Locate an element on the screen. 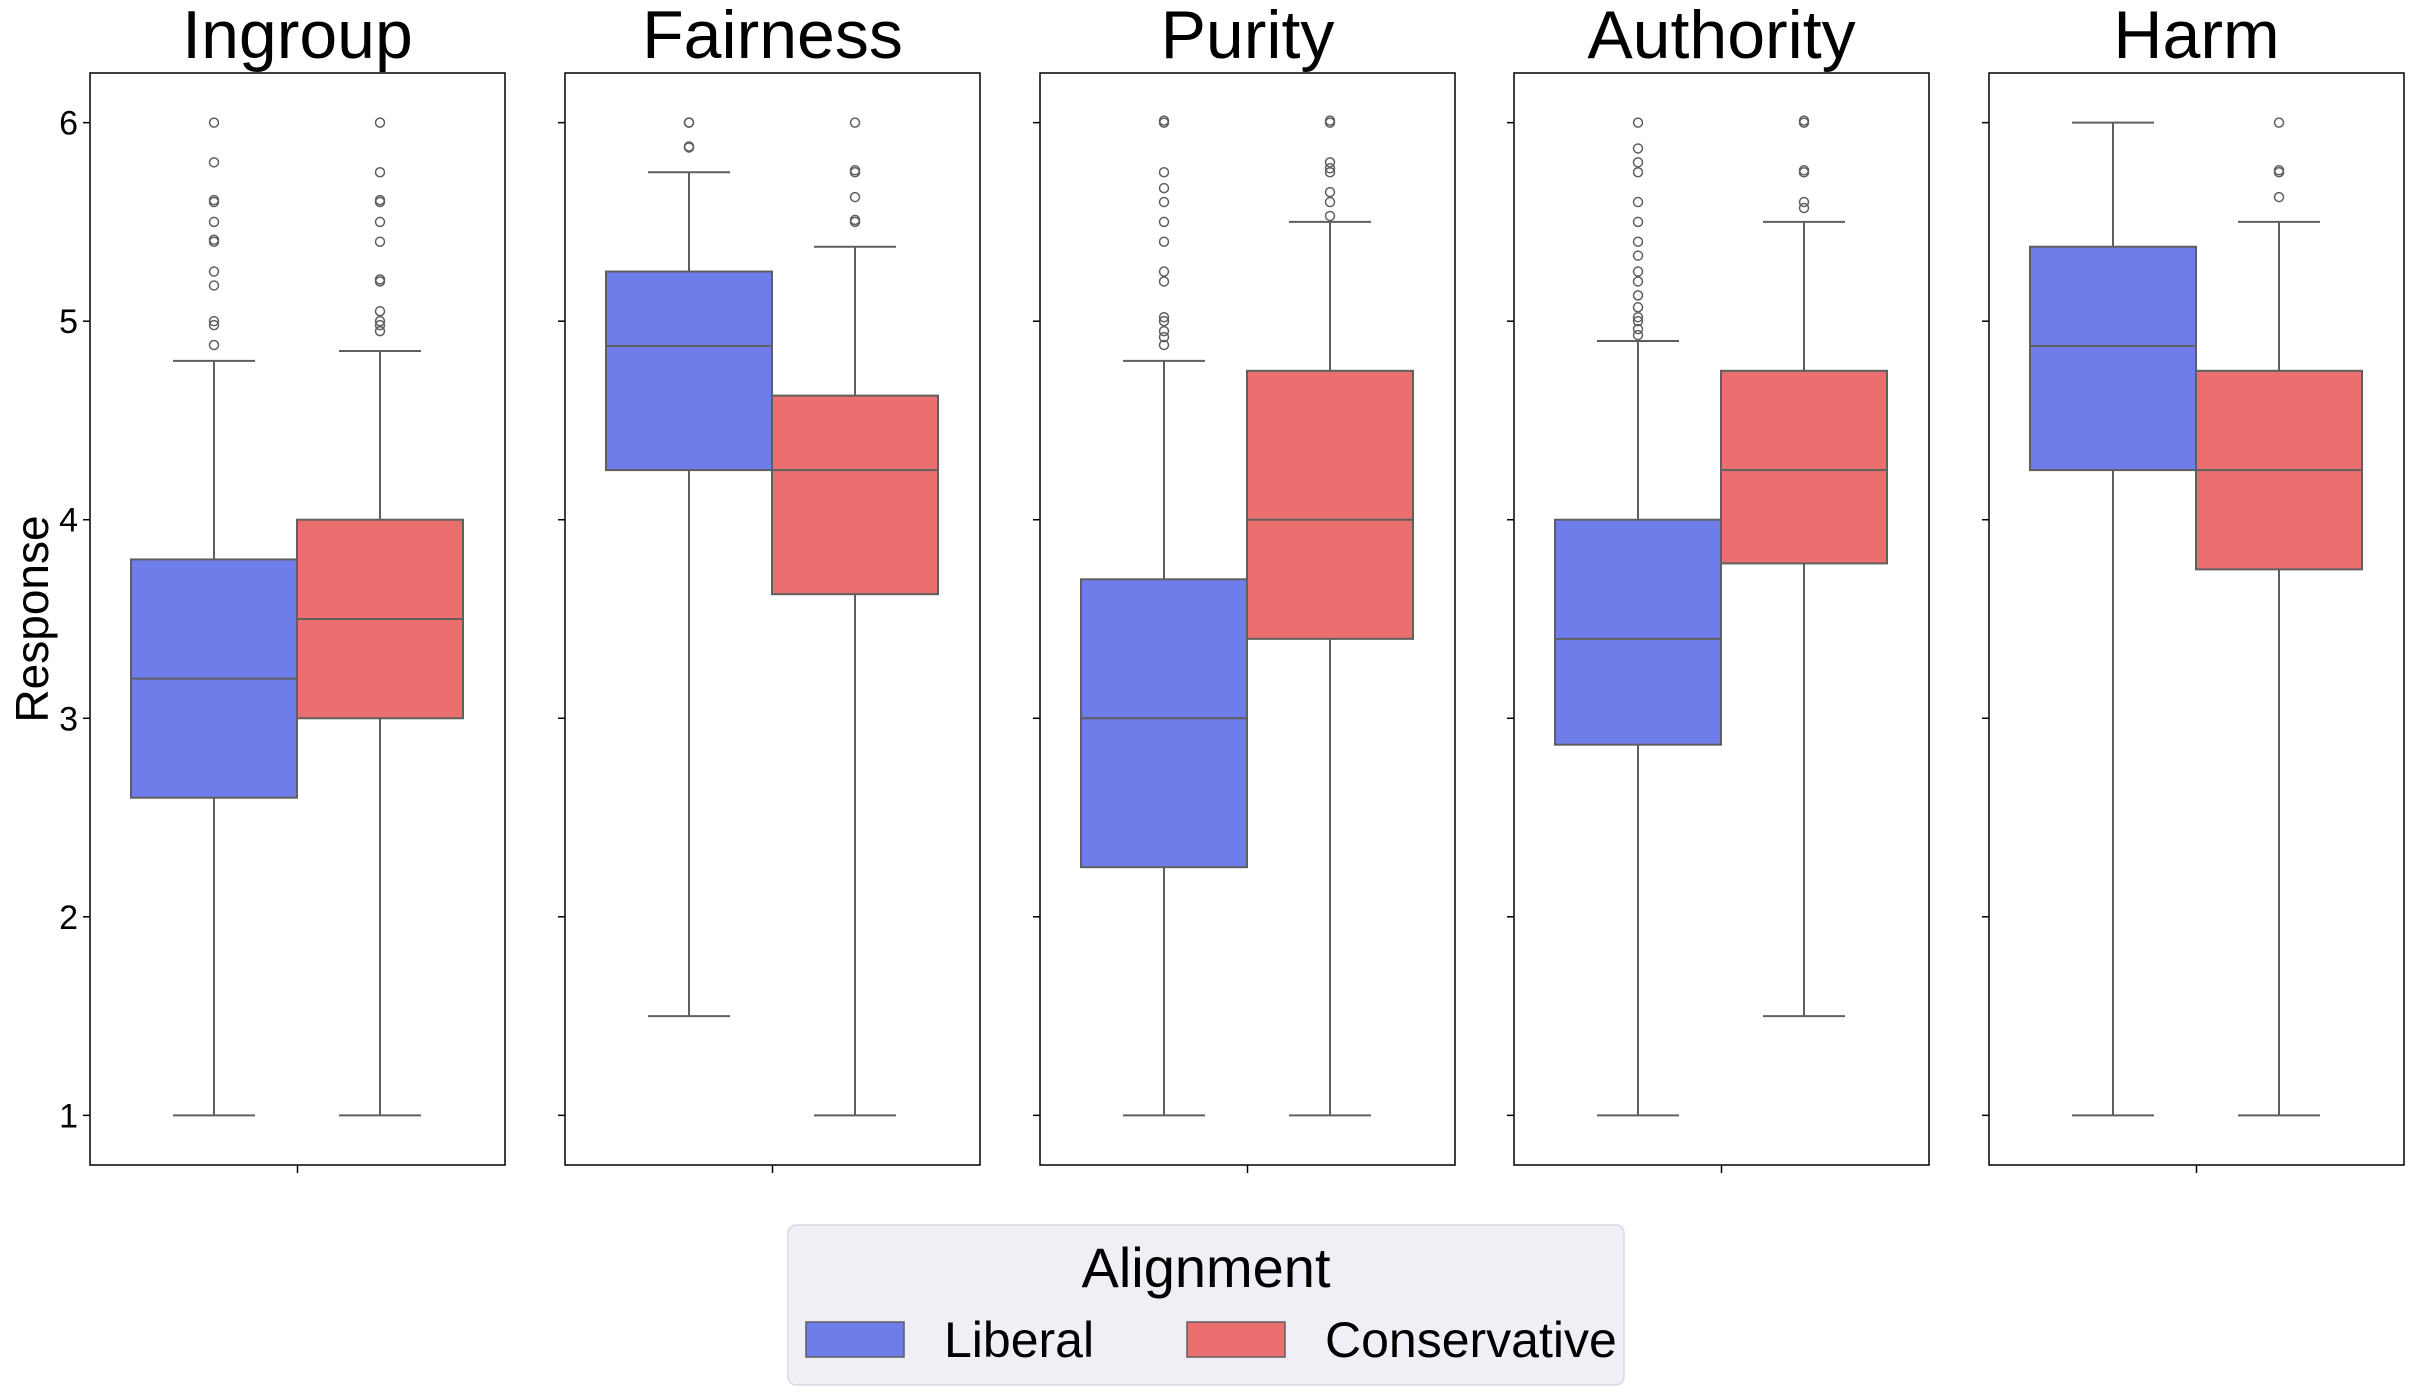 This screenshot has width=2411, height=1394. legend-swatch-conservative is located at coordinates (1236, 1339).